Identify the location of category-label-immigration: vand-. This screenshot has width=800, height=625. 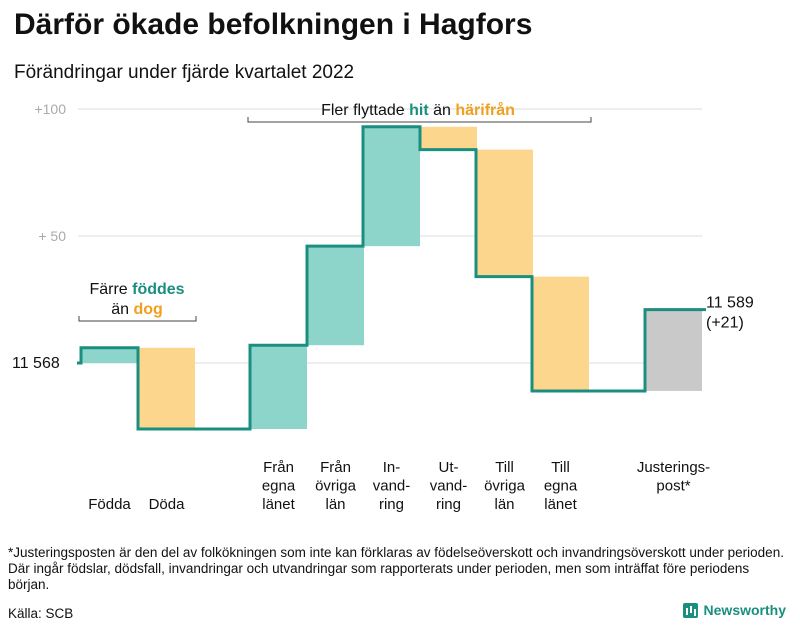
(392, 486).